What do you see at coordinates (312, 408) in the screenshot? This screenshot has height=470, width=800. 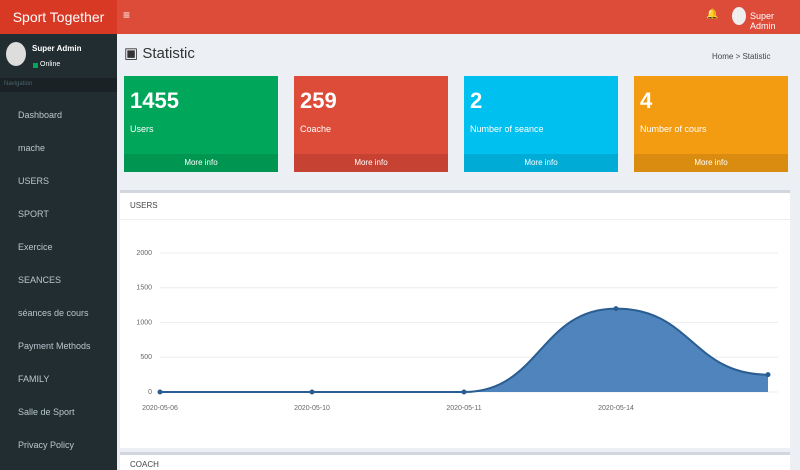 I see `x-tick-label: 2020-05-10` at bounding box center [312, 408].